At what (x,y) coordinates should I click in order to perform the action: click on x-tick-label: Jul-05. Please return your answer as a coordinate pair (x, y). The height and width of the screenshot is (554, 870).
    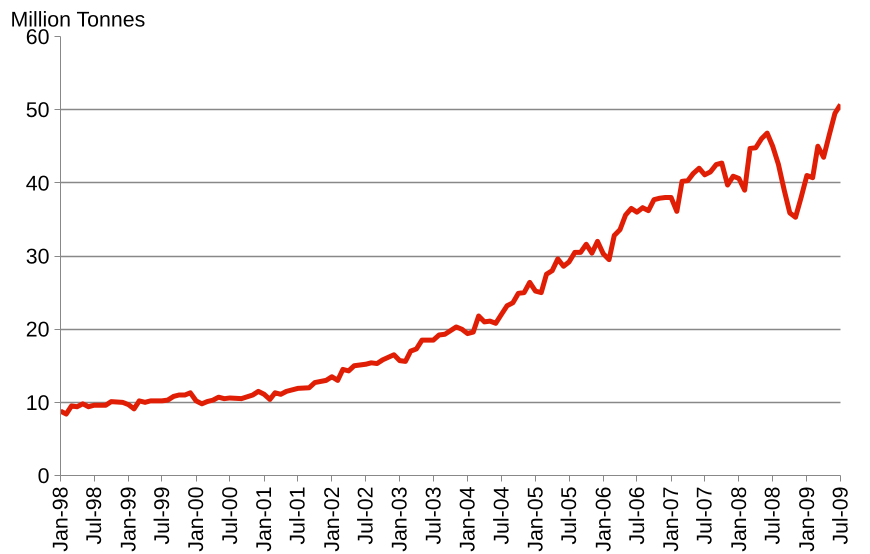
    Looking at the image, I should click on (569, 515).